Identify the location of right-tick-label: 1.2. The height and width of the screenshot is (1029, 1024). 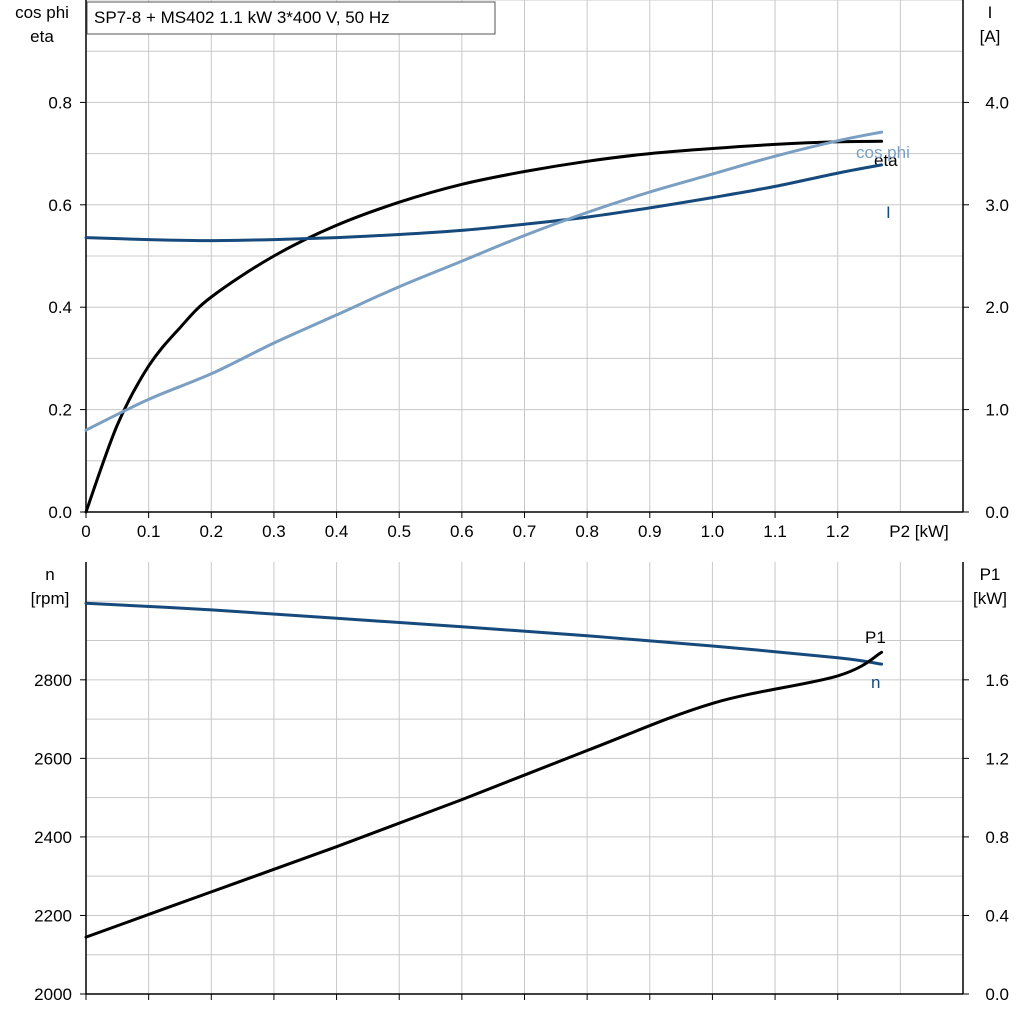
(997, 758).